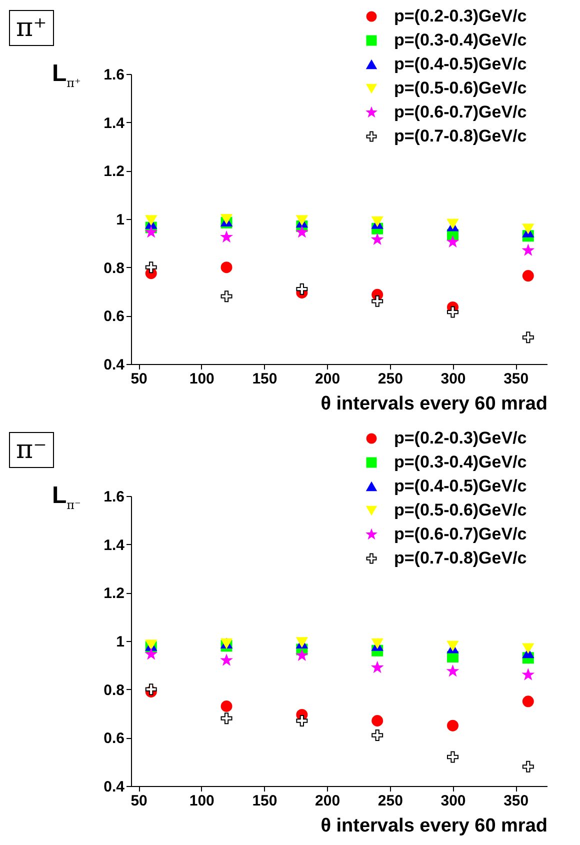 The height and width of the screenshot is (845, 580). Describe the element at coordinates (31, 450) in the screenshot. I see `chart-title: π⁻` at that location.